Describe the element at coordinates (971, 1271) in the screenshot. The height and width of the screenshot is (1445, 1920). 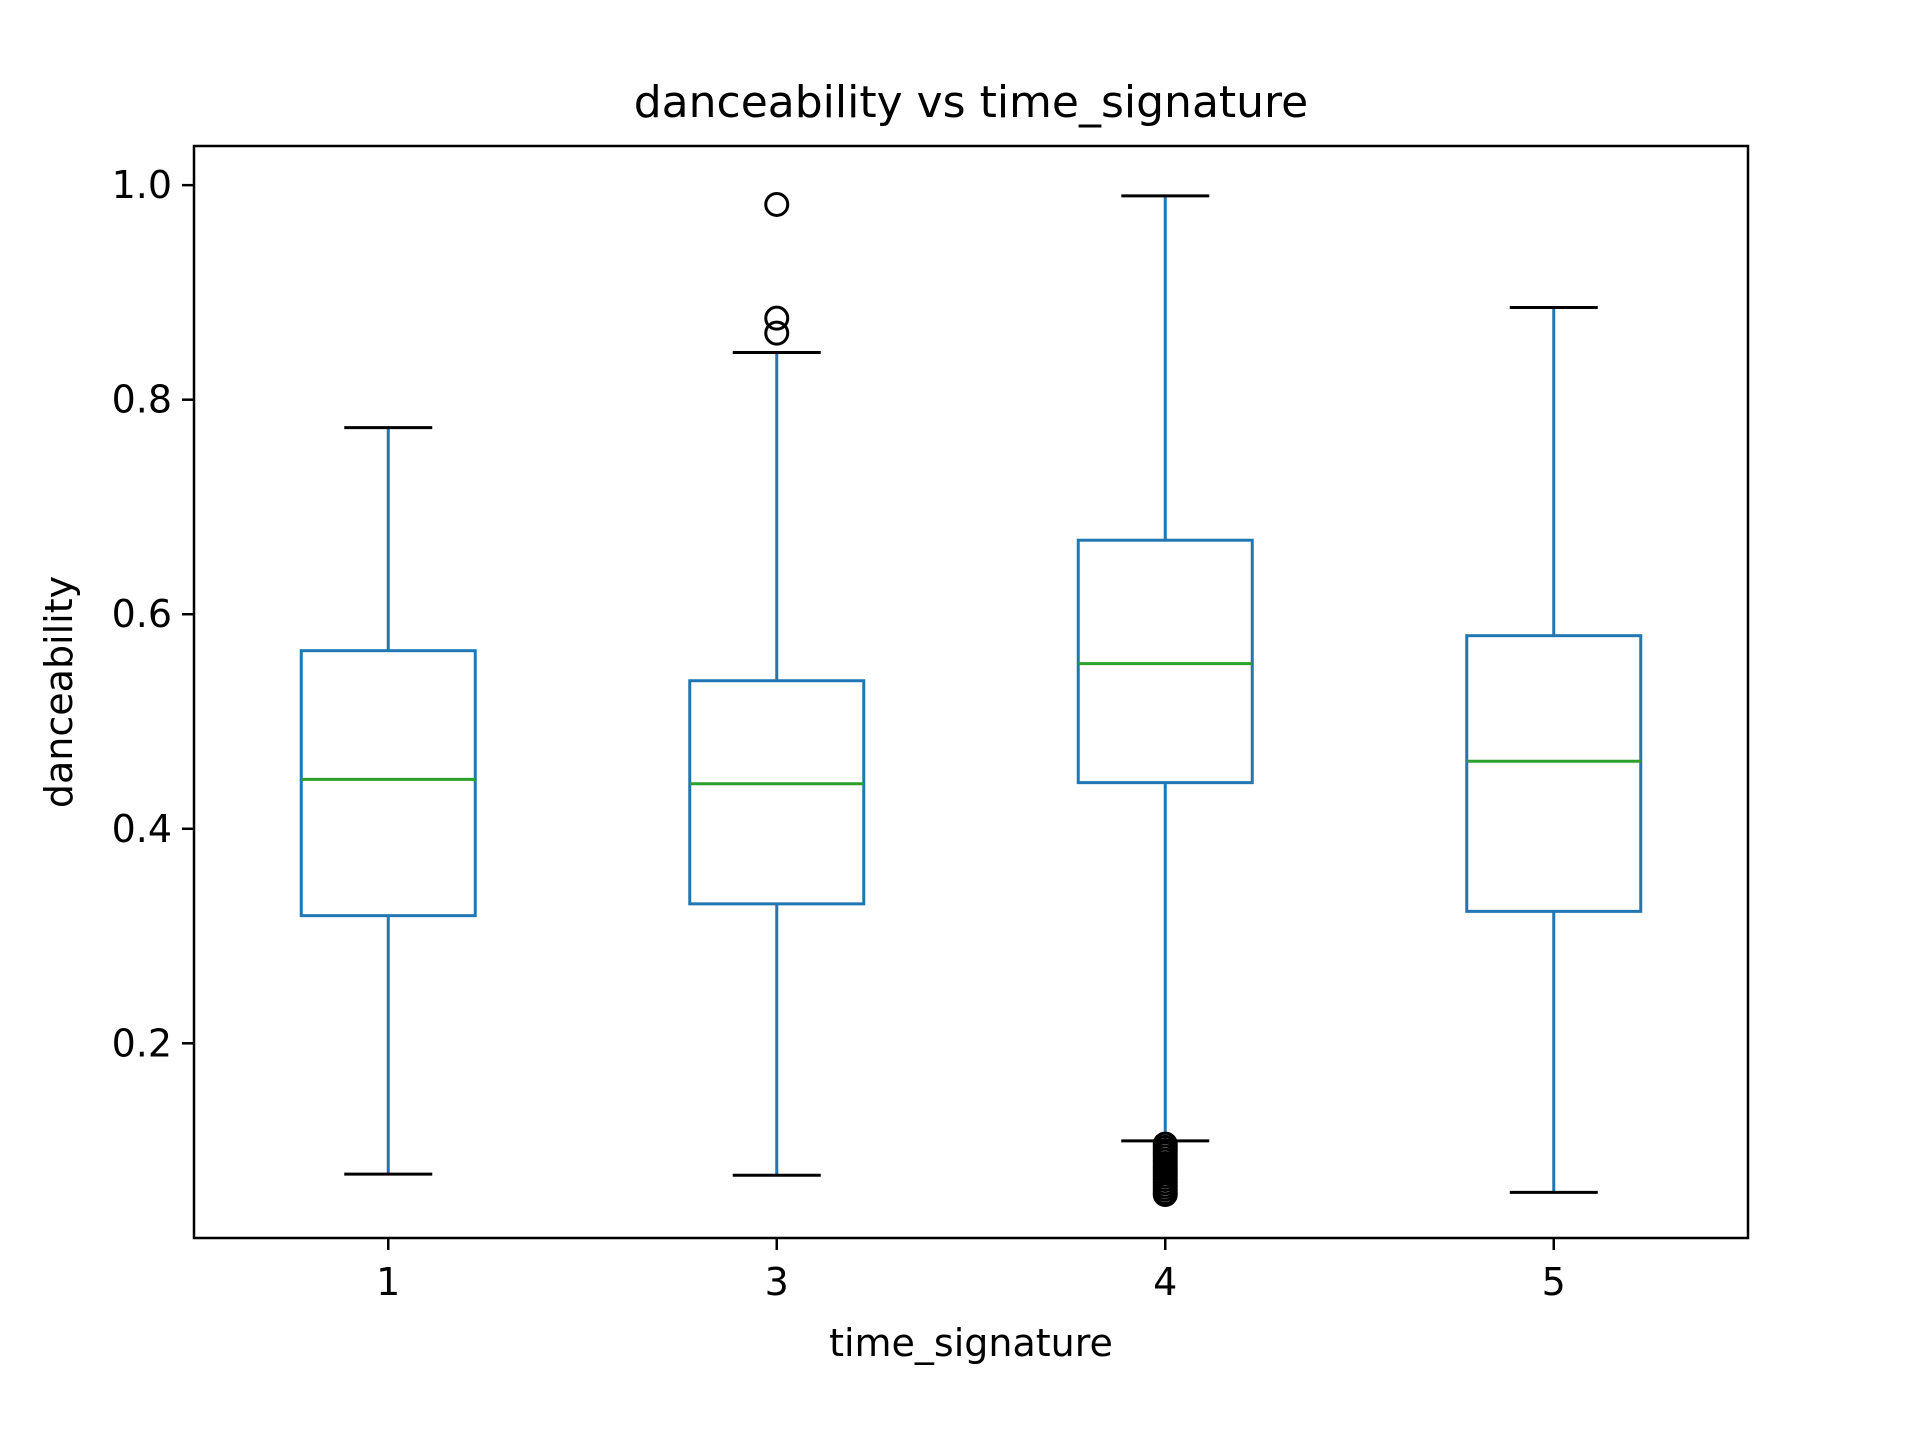
I see `x-axis: 1 3 4 5` at that location.